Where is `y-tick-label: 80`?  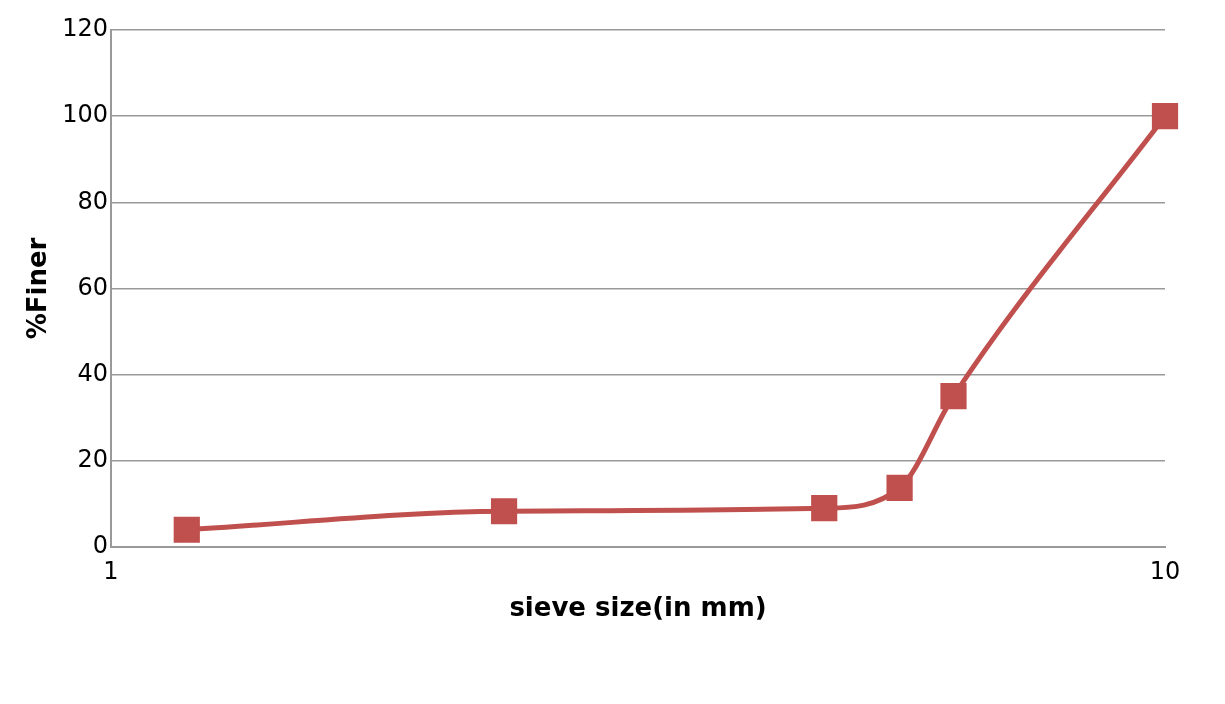 y-tick-label: 80 is located at coordinates (93, 200).